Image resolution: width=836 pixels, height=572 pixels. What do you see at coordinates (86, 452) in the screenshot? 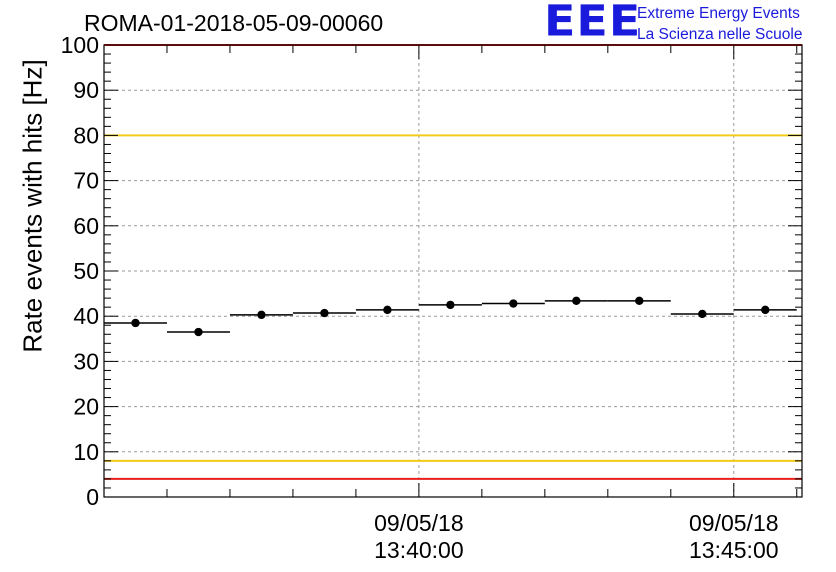
I see `y-tick-label: 10` at bounding box center [86, 452].